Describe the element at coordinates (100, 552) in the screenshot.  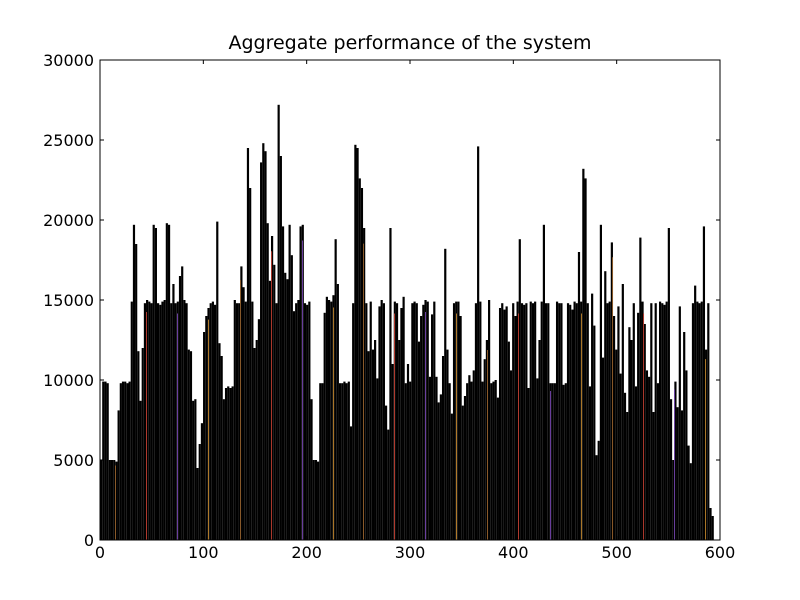
I see `x-tick-label: 0` at that location.